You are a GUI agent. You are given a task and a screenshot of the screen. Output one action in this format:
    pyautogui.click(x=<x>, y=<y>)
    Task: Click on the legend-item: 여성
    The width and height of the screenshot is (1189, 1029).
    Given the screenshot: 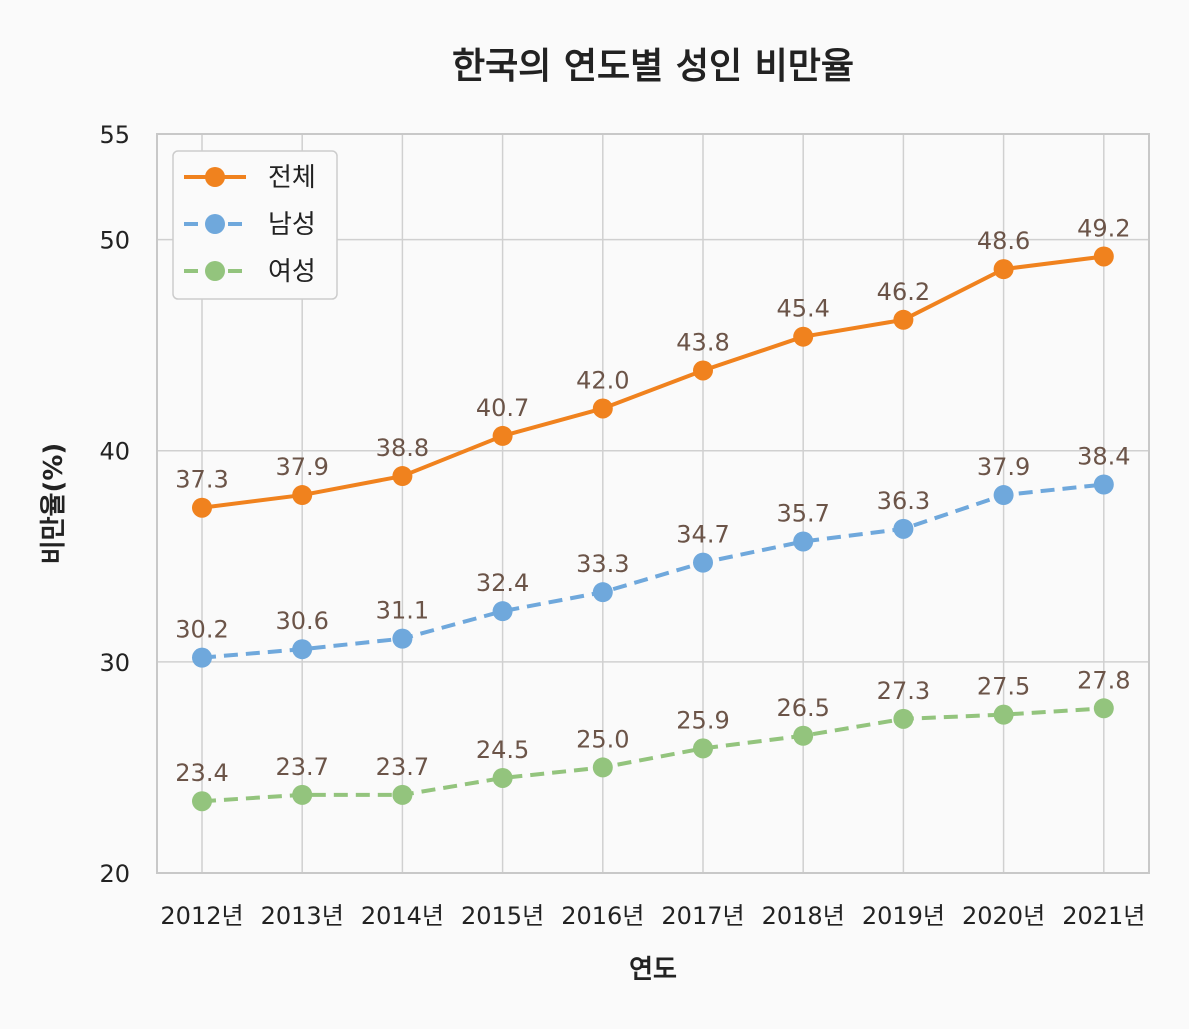 What is the action you would take?
    pyautogui.click(x=250, y=272)
    